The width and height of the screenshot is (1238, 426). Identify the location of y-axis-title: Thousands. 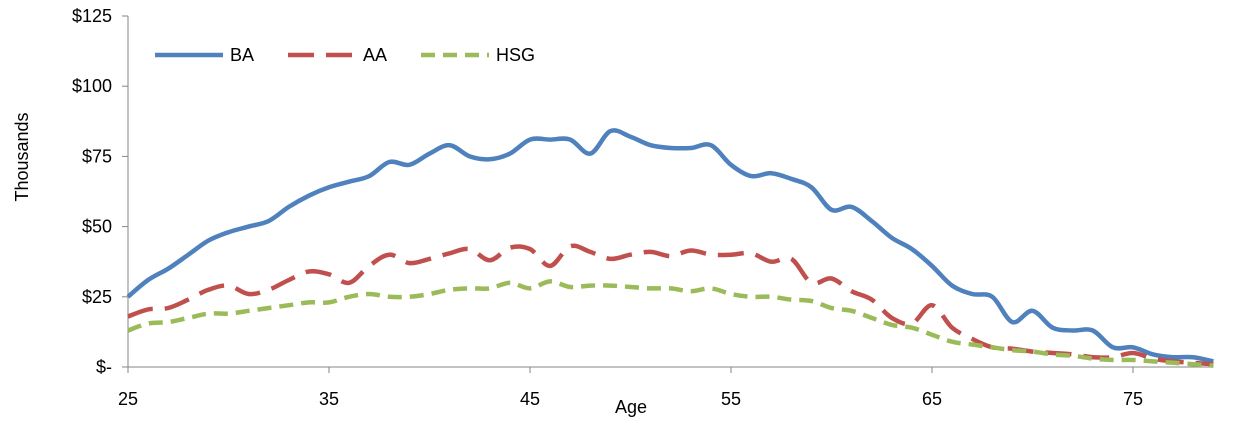
(22, 156).